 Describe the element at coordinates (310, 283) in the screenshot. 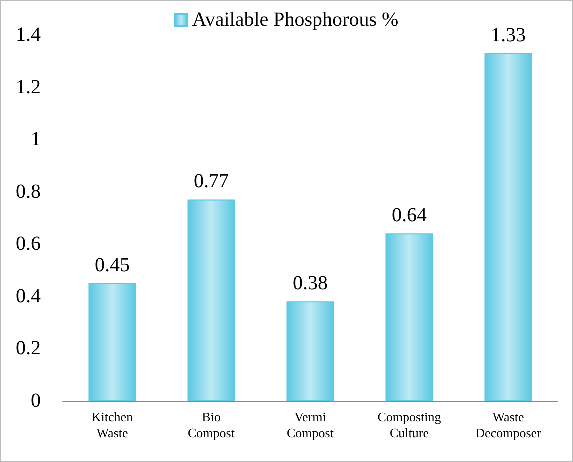

I see `data-label: 0.38` at that location.